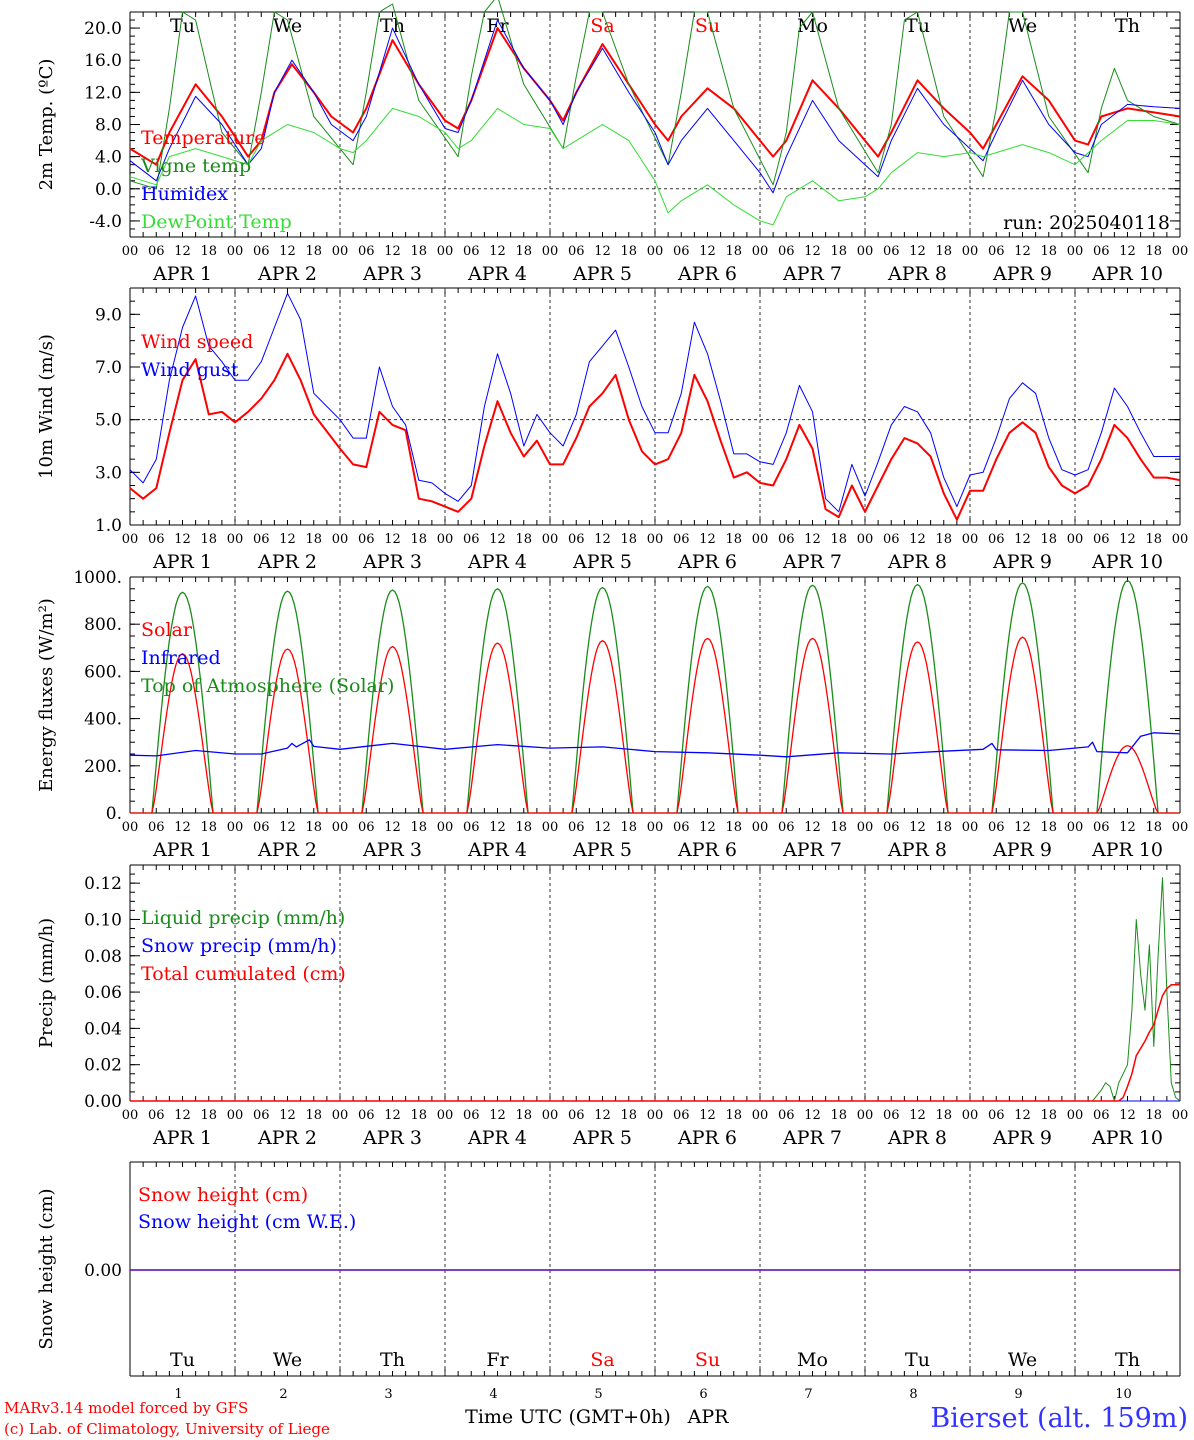  I want to click on legend-entry: DewPoint Temp, so click(216, 222).